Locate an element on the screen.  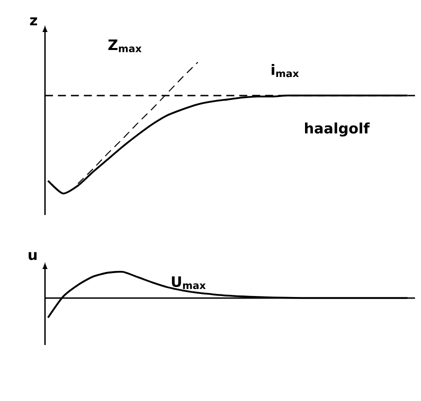
annotation: U$_{max}$ is located at coordinates (189, 283).